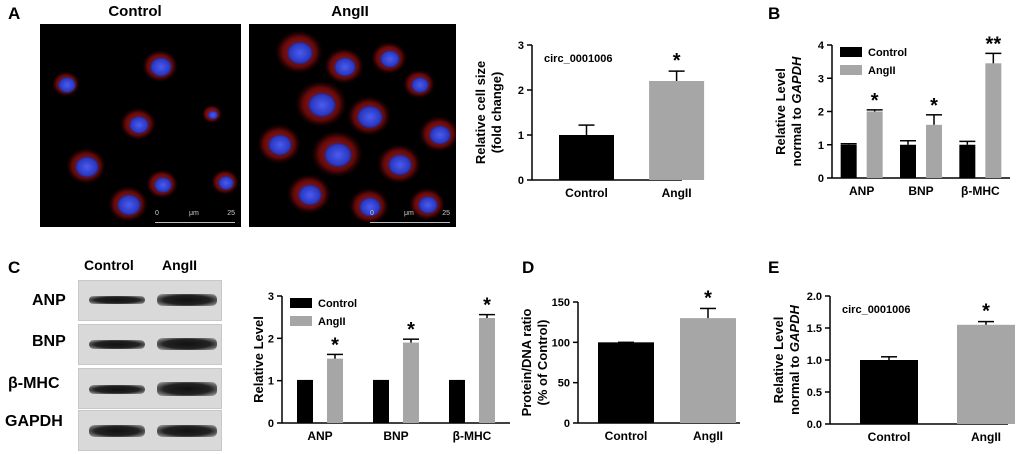  What do you see at coordinates (814, 297) in the screenshot?
I see `y-tick-label: 2.0` at bounding box center [814, 297].